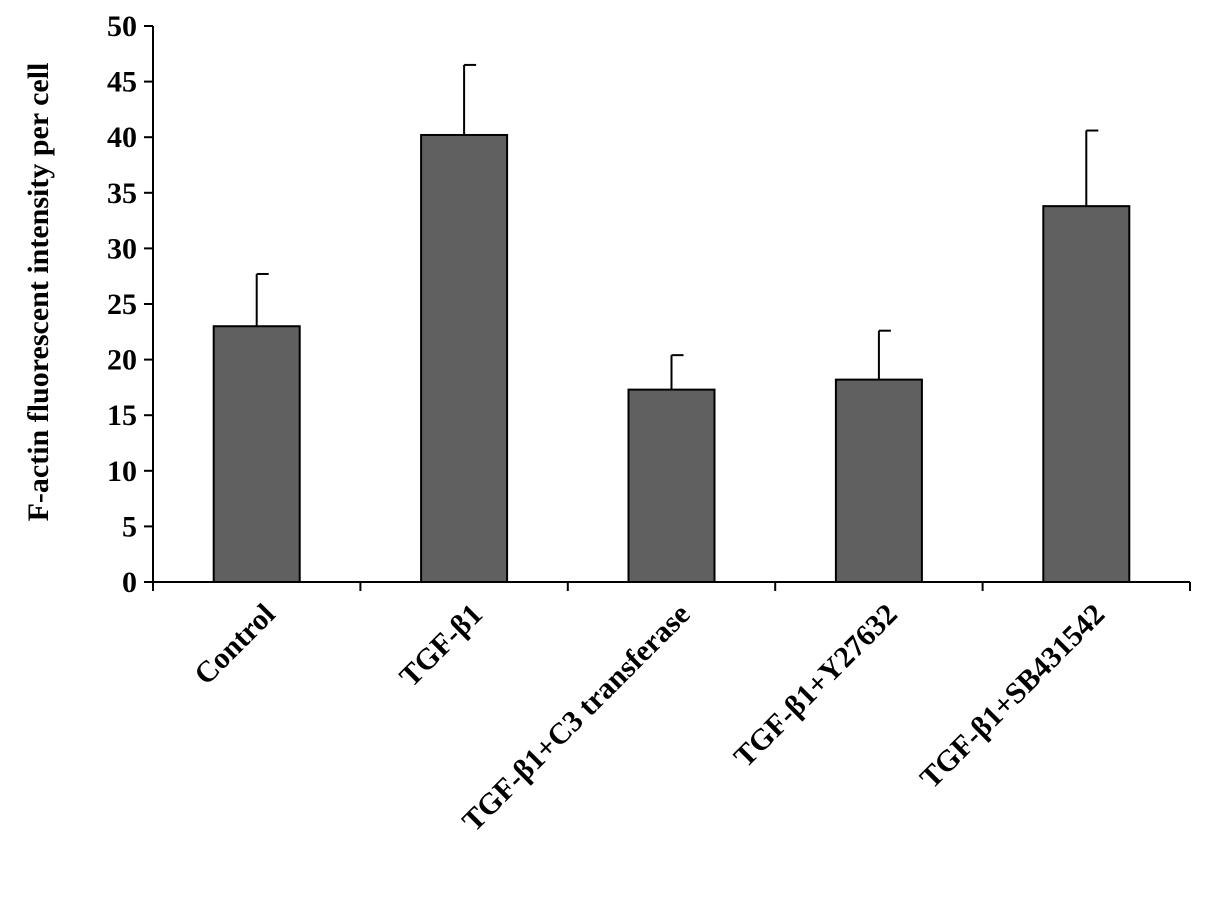 Image resolution: width=1205 pixels, height=904 pixels. Describe the element at coordinates (122, 26) in the screenshot. I see `y-tick-label: 50` at that location.